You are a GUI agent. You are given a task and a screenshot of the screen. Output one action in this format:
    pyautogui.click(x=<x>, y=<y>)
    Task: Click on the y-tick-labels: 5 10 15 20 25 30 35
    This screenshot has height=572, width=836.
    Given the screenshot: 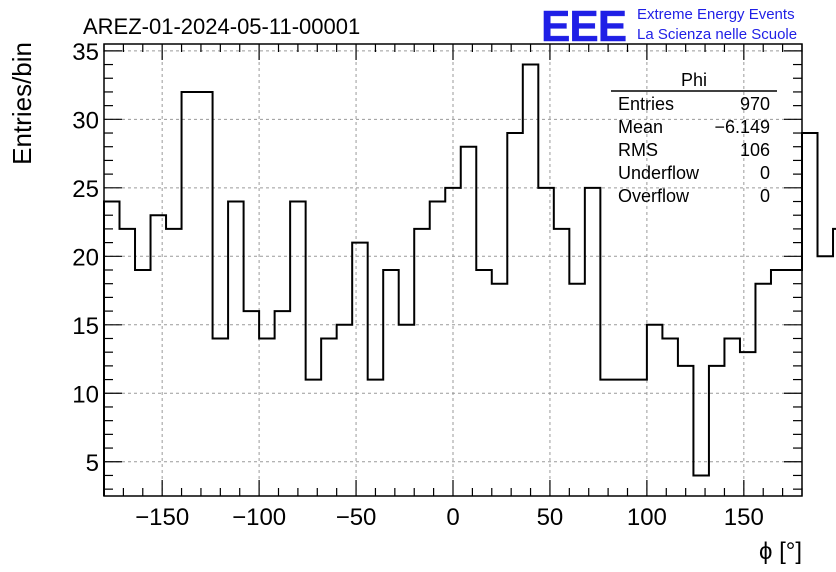 What is the action you would take?
    pyautogui.click(x=85, y=258)
    